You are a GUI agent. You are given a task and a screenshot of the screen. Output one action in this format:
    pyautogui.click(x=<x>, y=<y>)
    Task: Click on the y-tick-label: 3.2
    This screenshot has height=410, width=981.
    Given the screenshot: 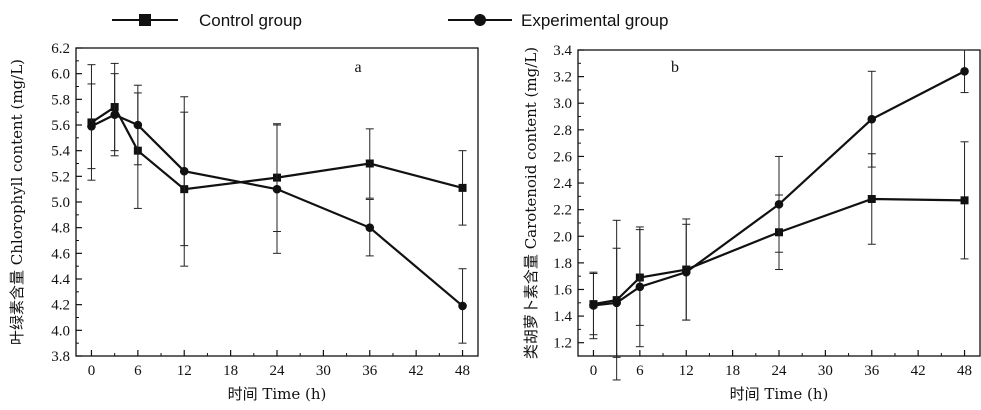 What is the action you would take?
    pyautogui.click(x=562, y=78)
    